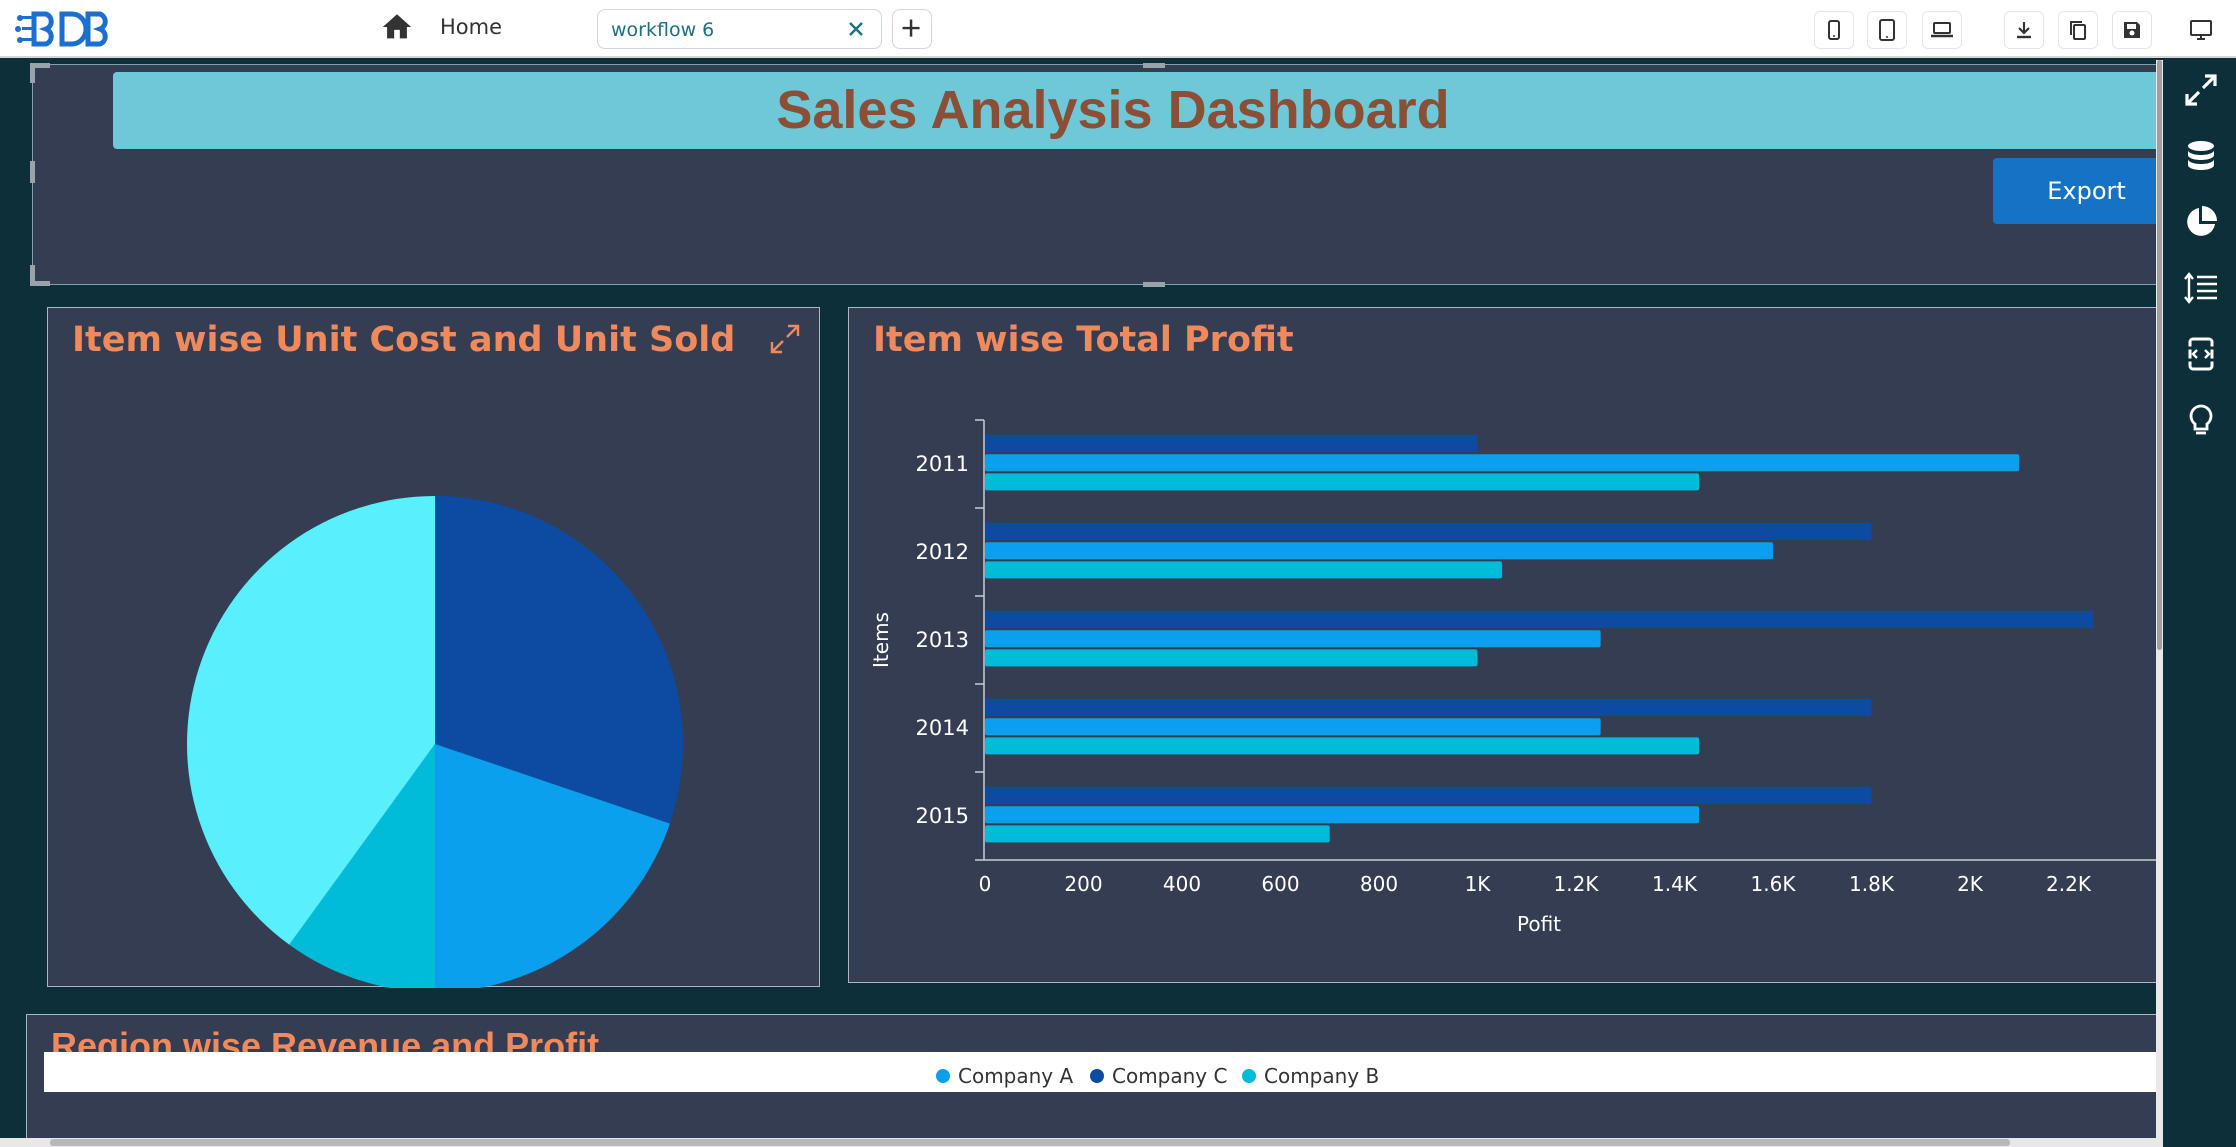 This screenshot has height=1147, width=2236. I want to click on tablet-view-button, so click(1887, 30).